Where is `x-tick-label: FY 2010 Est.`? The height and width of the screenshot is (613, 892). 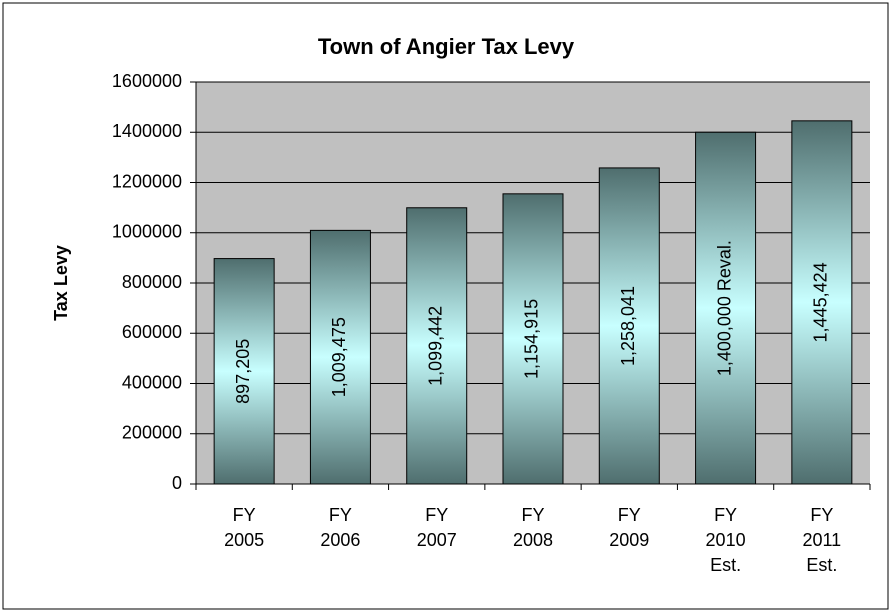
x-tick-label: FY 2010 Est. is located at coordinates (726, 540).